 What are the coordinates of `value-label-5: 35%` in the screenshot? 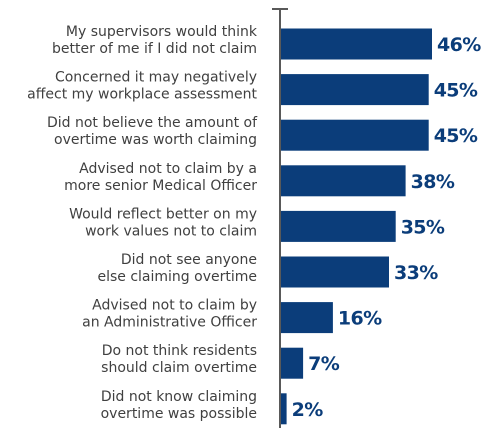 It's located at (423, 227).